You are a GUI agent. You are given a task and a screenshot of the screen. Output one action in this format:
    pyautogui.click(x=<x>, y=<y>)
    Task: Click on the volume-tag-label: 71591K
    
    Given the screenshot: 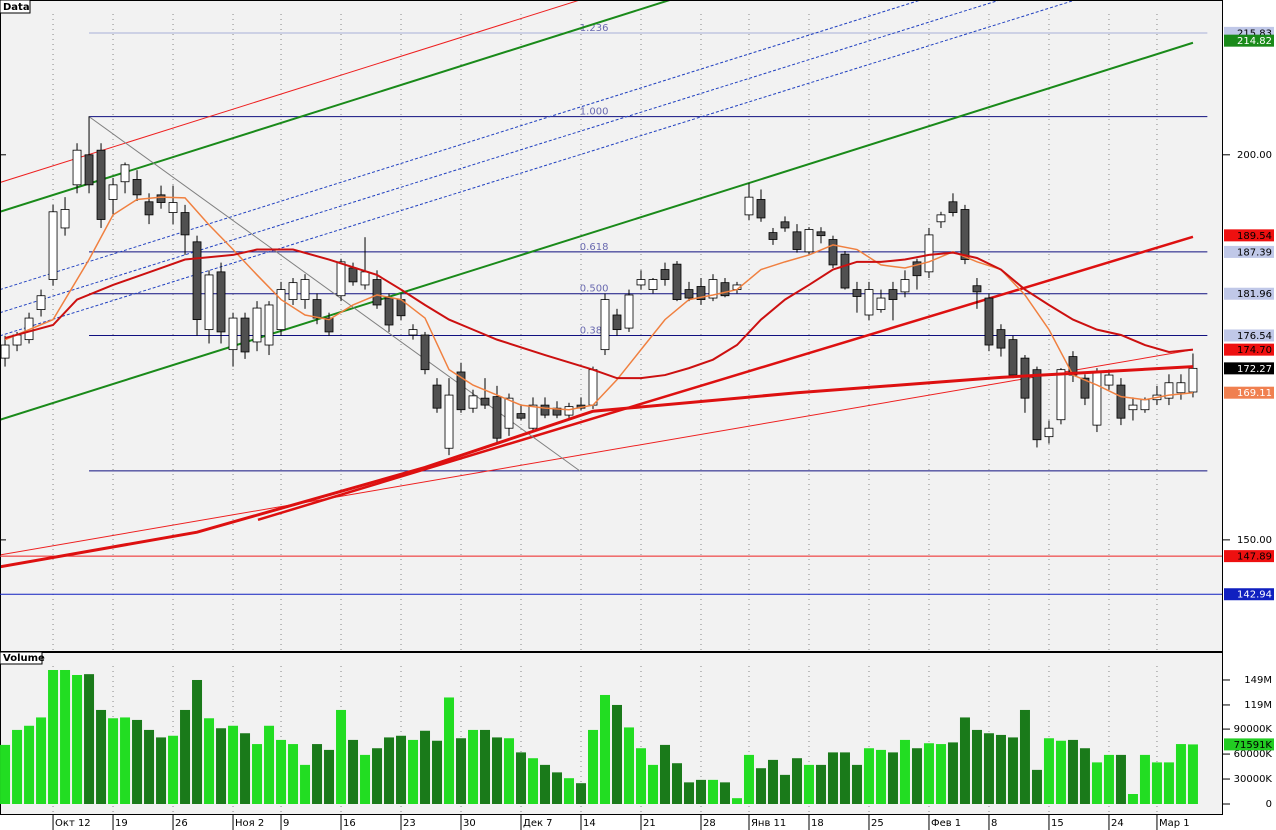 What is the action you would take?
    pyautogui.click(x=1253, y=745)
    